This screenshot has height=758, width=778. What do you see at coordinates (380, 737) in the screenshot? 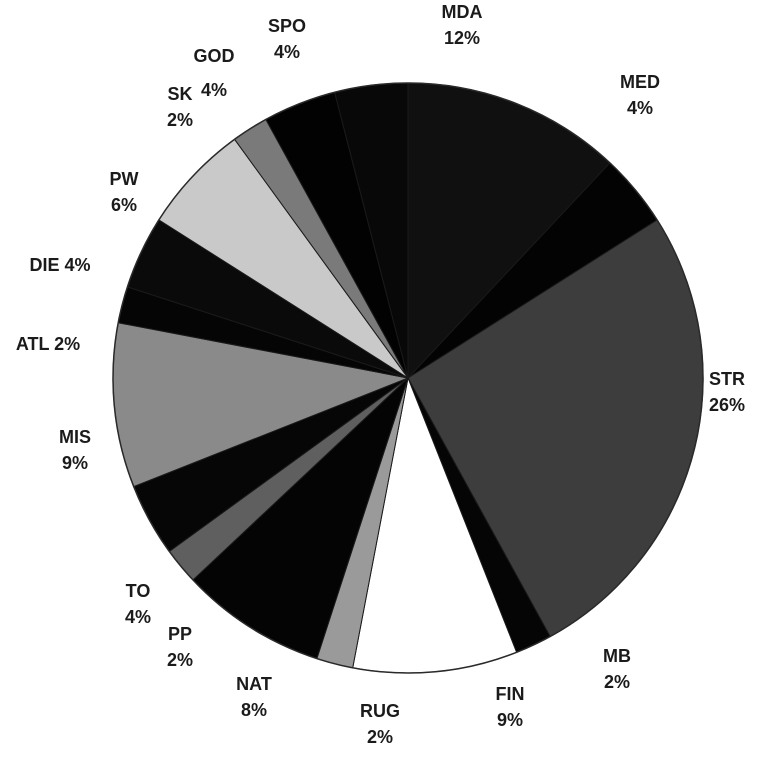
I see `slice-percent-rug: 2%` at bounding box center [380, 737].